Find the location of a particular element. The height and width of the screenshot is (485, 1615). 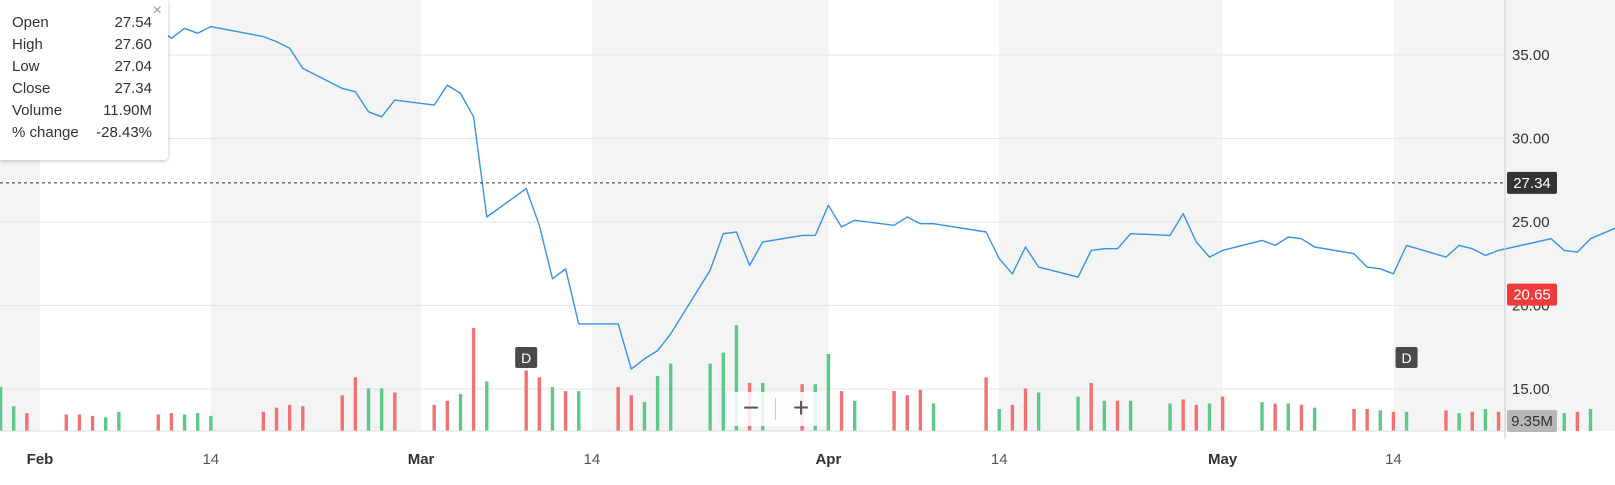

tooltip-value: 27.34 is located at coordinates (133, 88).